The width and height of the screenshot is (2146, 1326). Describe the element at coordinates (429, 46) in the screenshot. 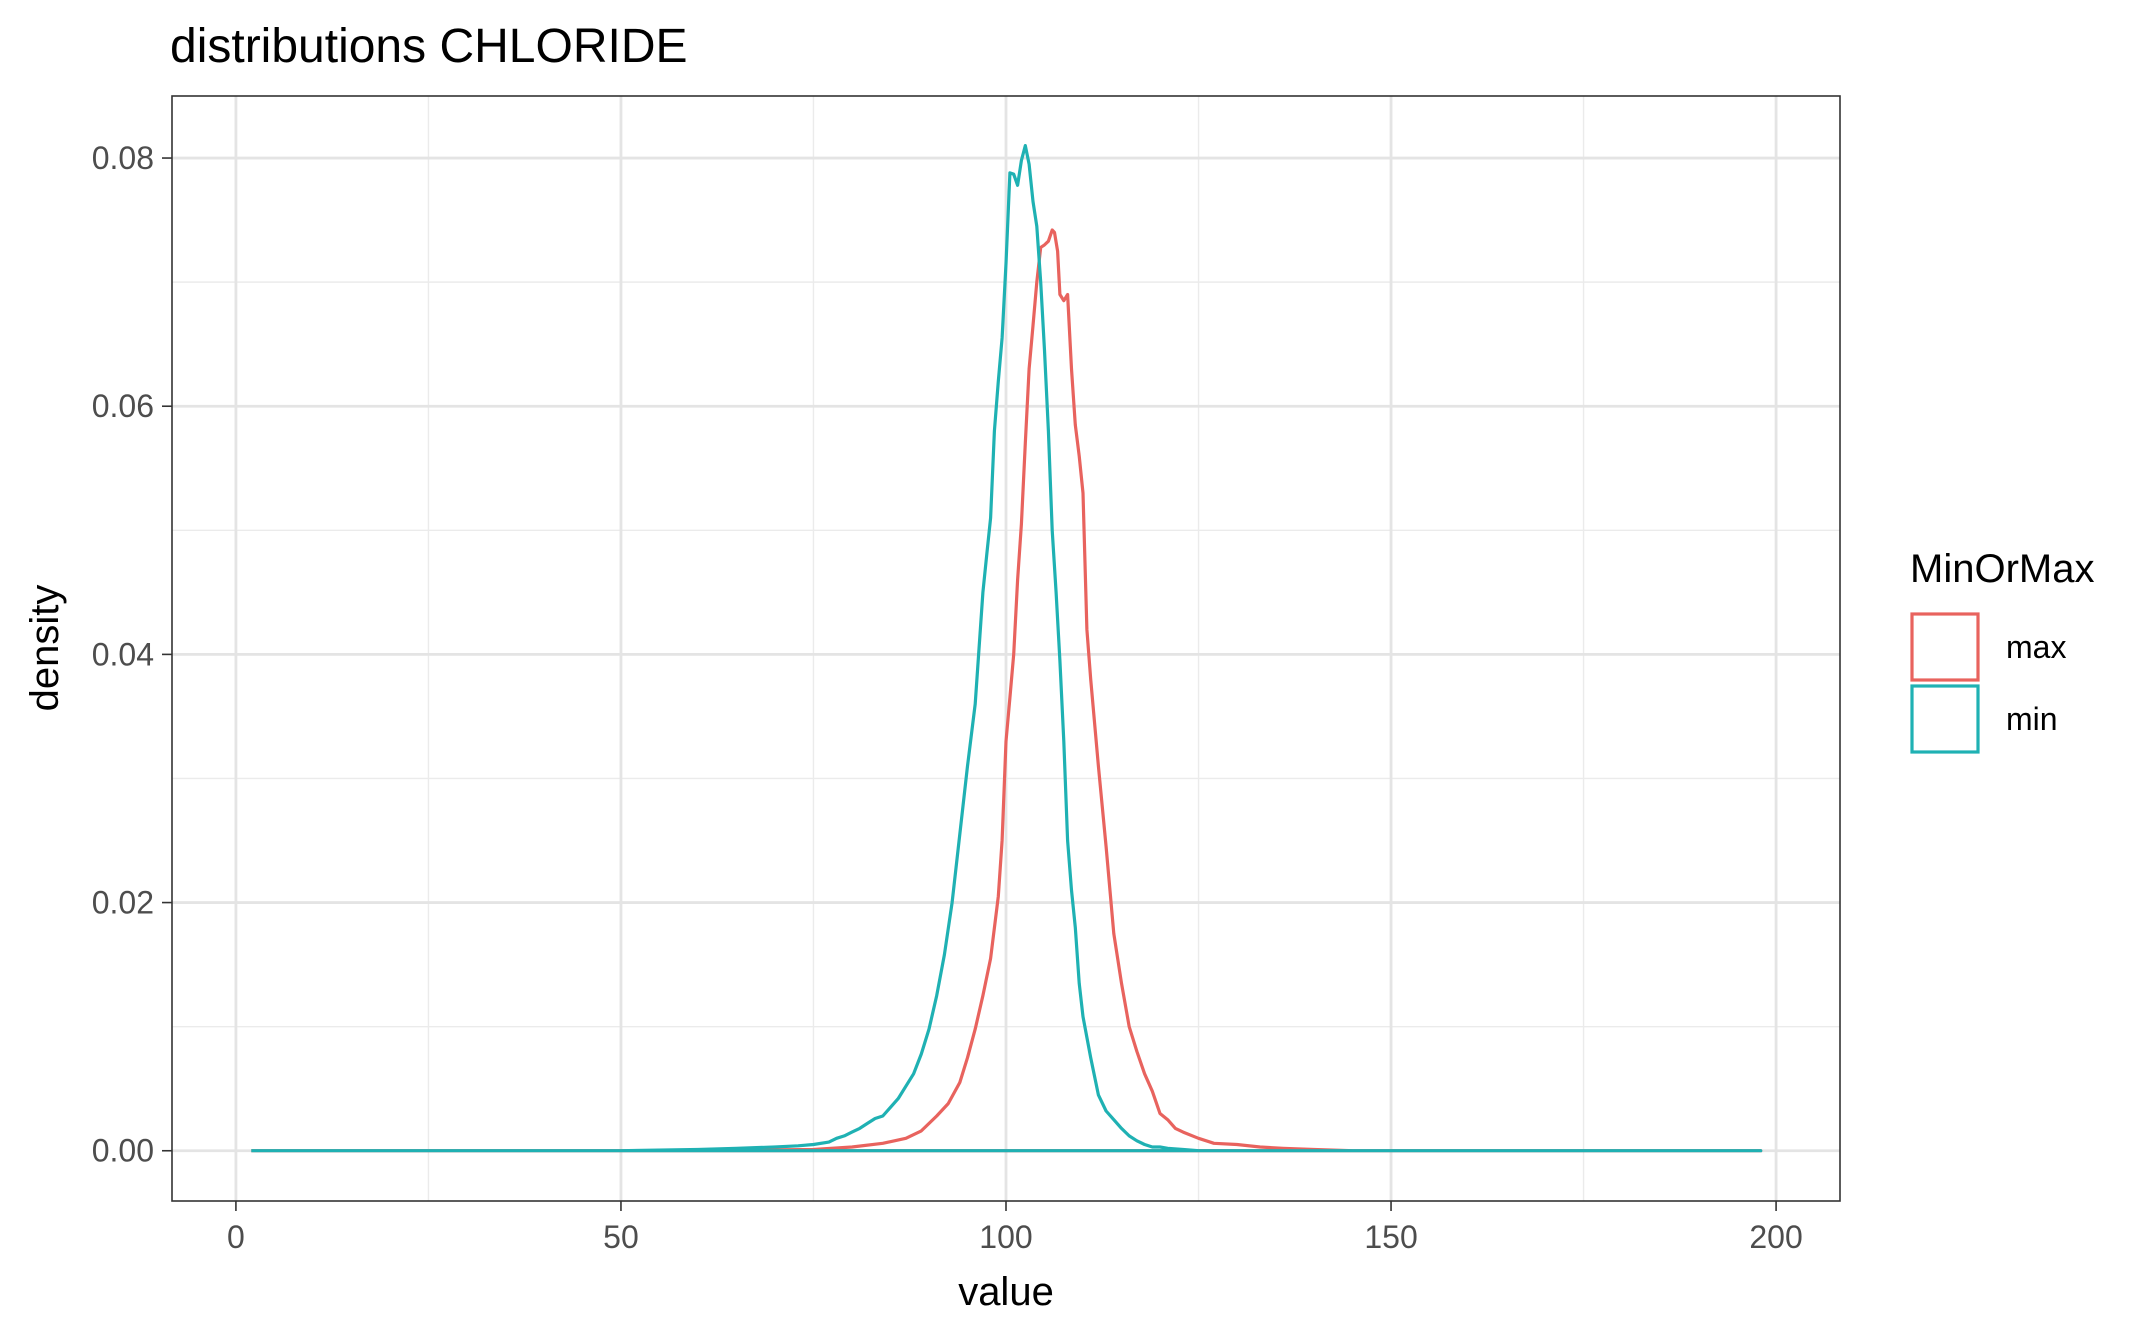

I see `chart-title: distributions CHLORIDE` at that location.